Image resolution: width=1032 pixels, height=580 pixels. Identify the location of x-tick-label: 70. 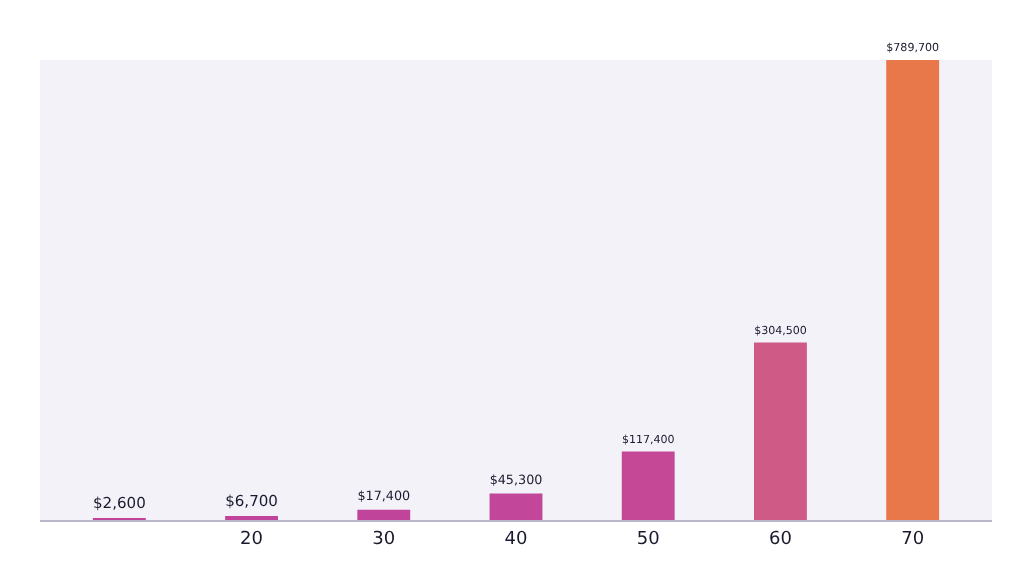
(913, 539).